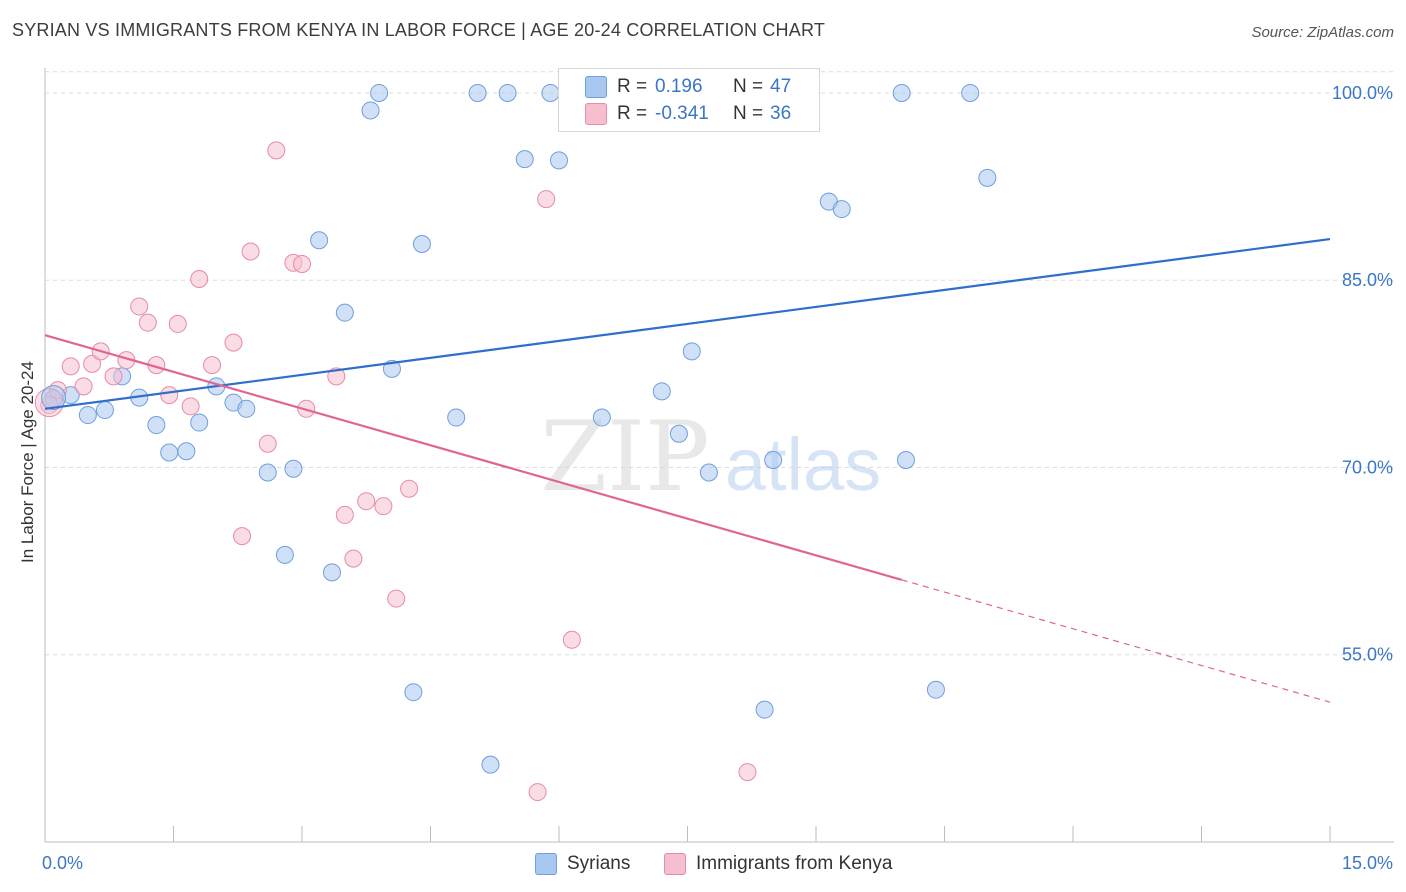 The width and height of the screenshot is (1406, 892). I want to click on y-tick-label: 85.0%, so click(1367, 280).